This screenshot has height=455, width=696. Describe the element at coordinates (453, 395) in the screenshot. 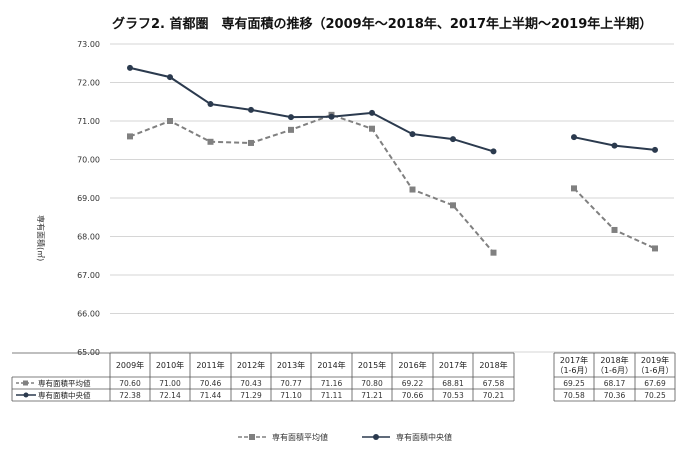

I see `data-label: 70.53` at that location.